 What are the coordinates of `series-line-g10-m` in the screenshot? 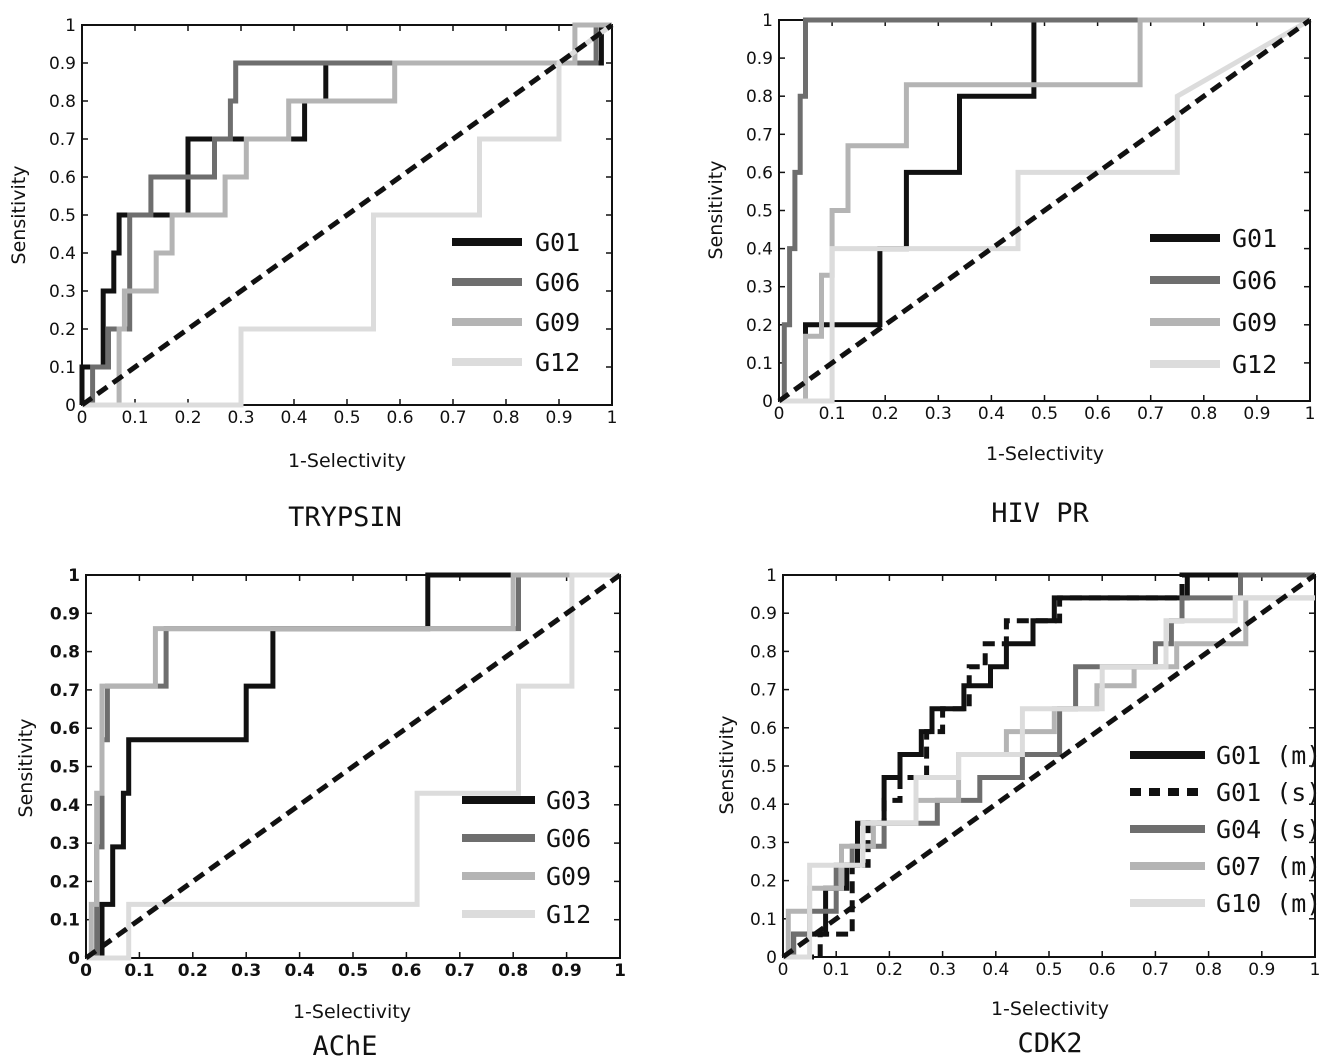 It's located at (1049, 777).